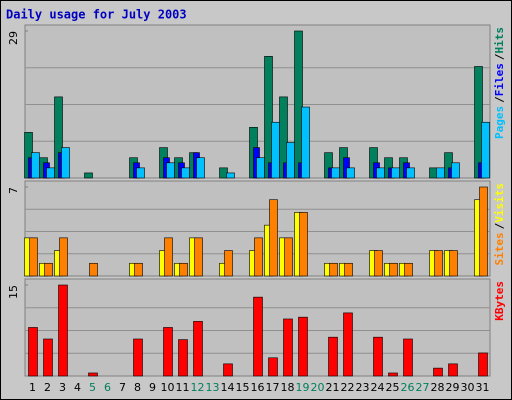  I want to click on legend-entry: Visits, so click(499, 203).